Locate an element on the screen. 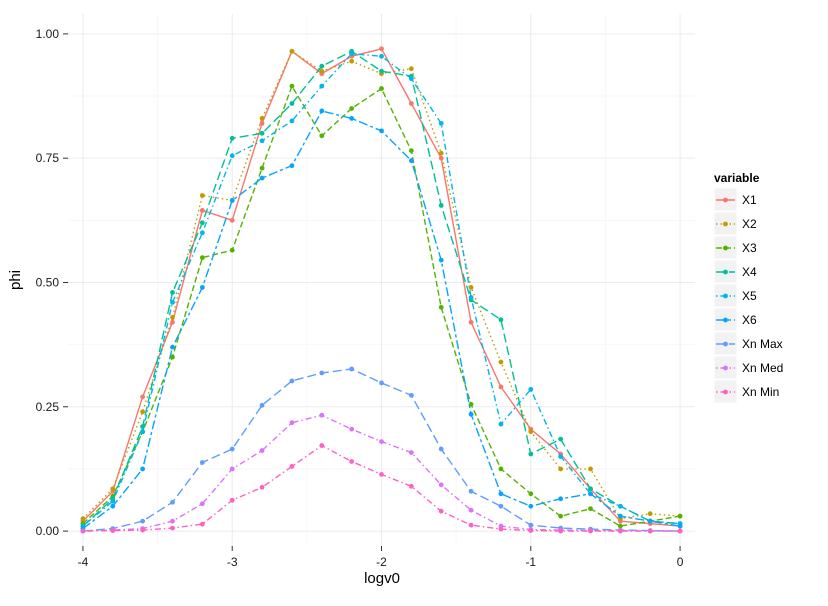 The width and height of the screenshot is (828, 606). y-tick-label: 1.00 is located at coordinates (48, 34).